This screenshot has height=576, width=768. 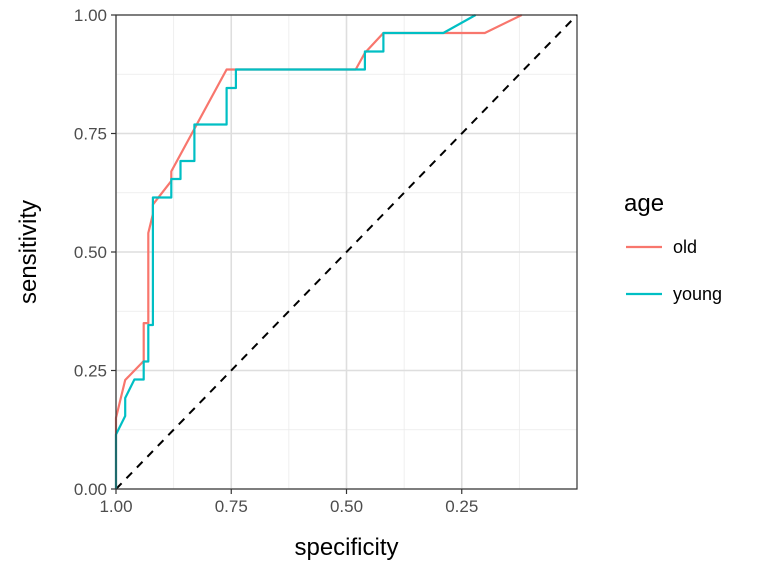 I want to click on legend-label-old: old, so click(x=685, y=247).